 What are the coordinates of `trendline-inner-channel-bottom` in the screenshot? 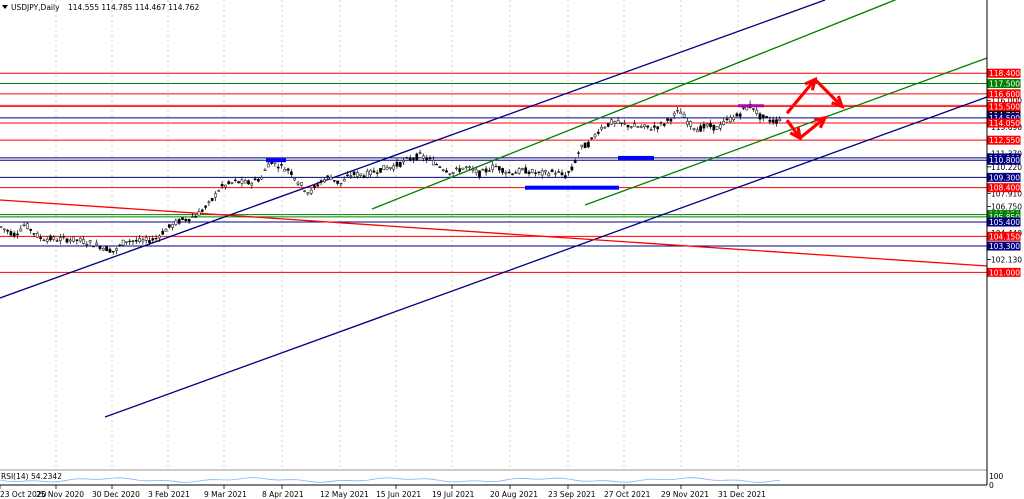 It's located at (786, 131).